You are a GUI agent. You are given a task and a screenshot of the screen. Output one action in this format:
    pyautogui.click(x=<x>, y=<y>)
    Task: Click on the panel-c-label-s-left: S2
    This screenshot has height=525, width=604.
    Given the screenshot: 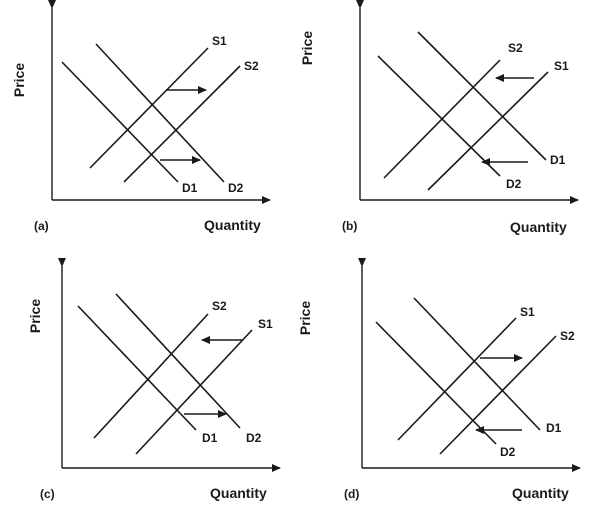 What is the action you would take?
    pyautogui.click(x=219, y=306)
    